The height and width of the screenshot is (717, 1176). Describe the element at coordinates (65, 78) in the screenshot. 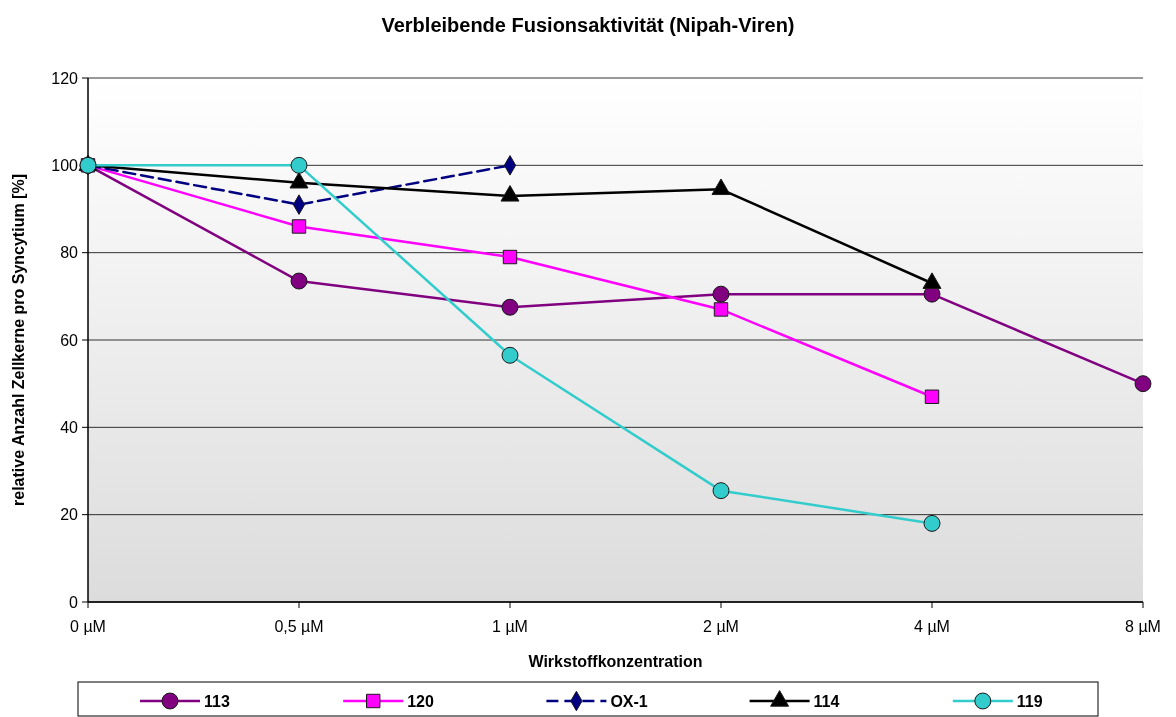

I see `y-tick-label: 120` at that location.